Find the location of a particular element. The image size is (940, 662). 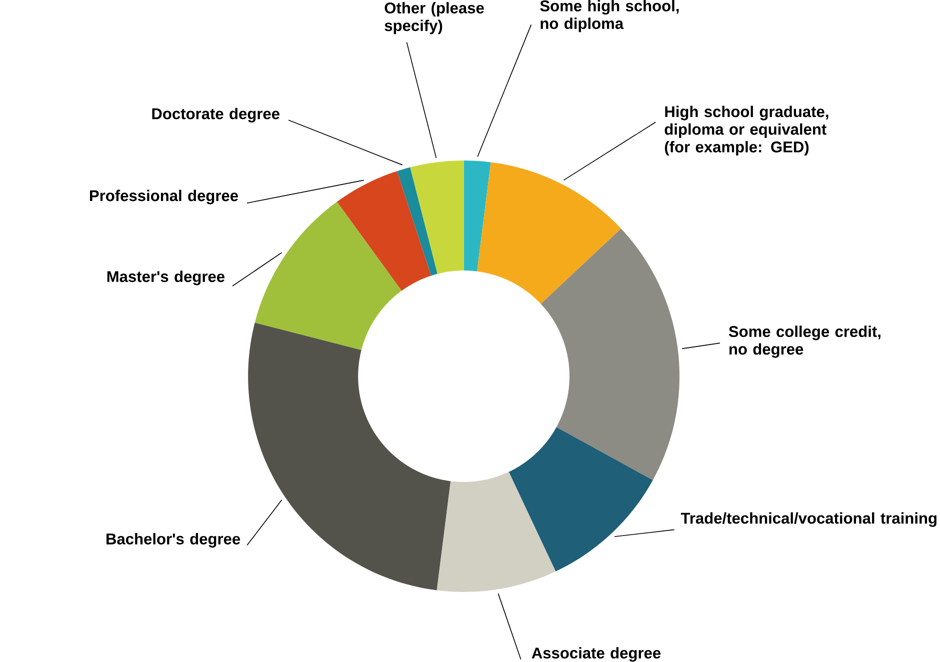

slice-label: Some college credit, no degree is located at coordinates (804, 342).